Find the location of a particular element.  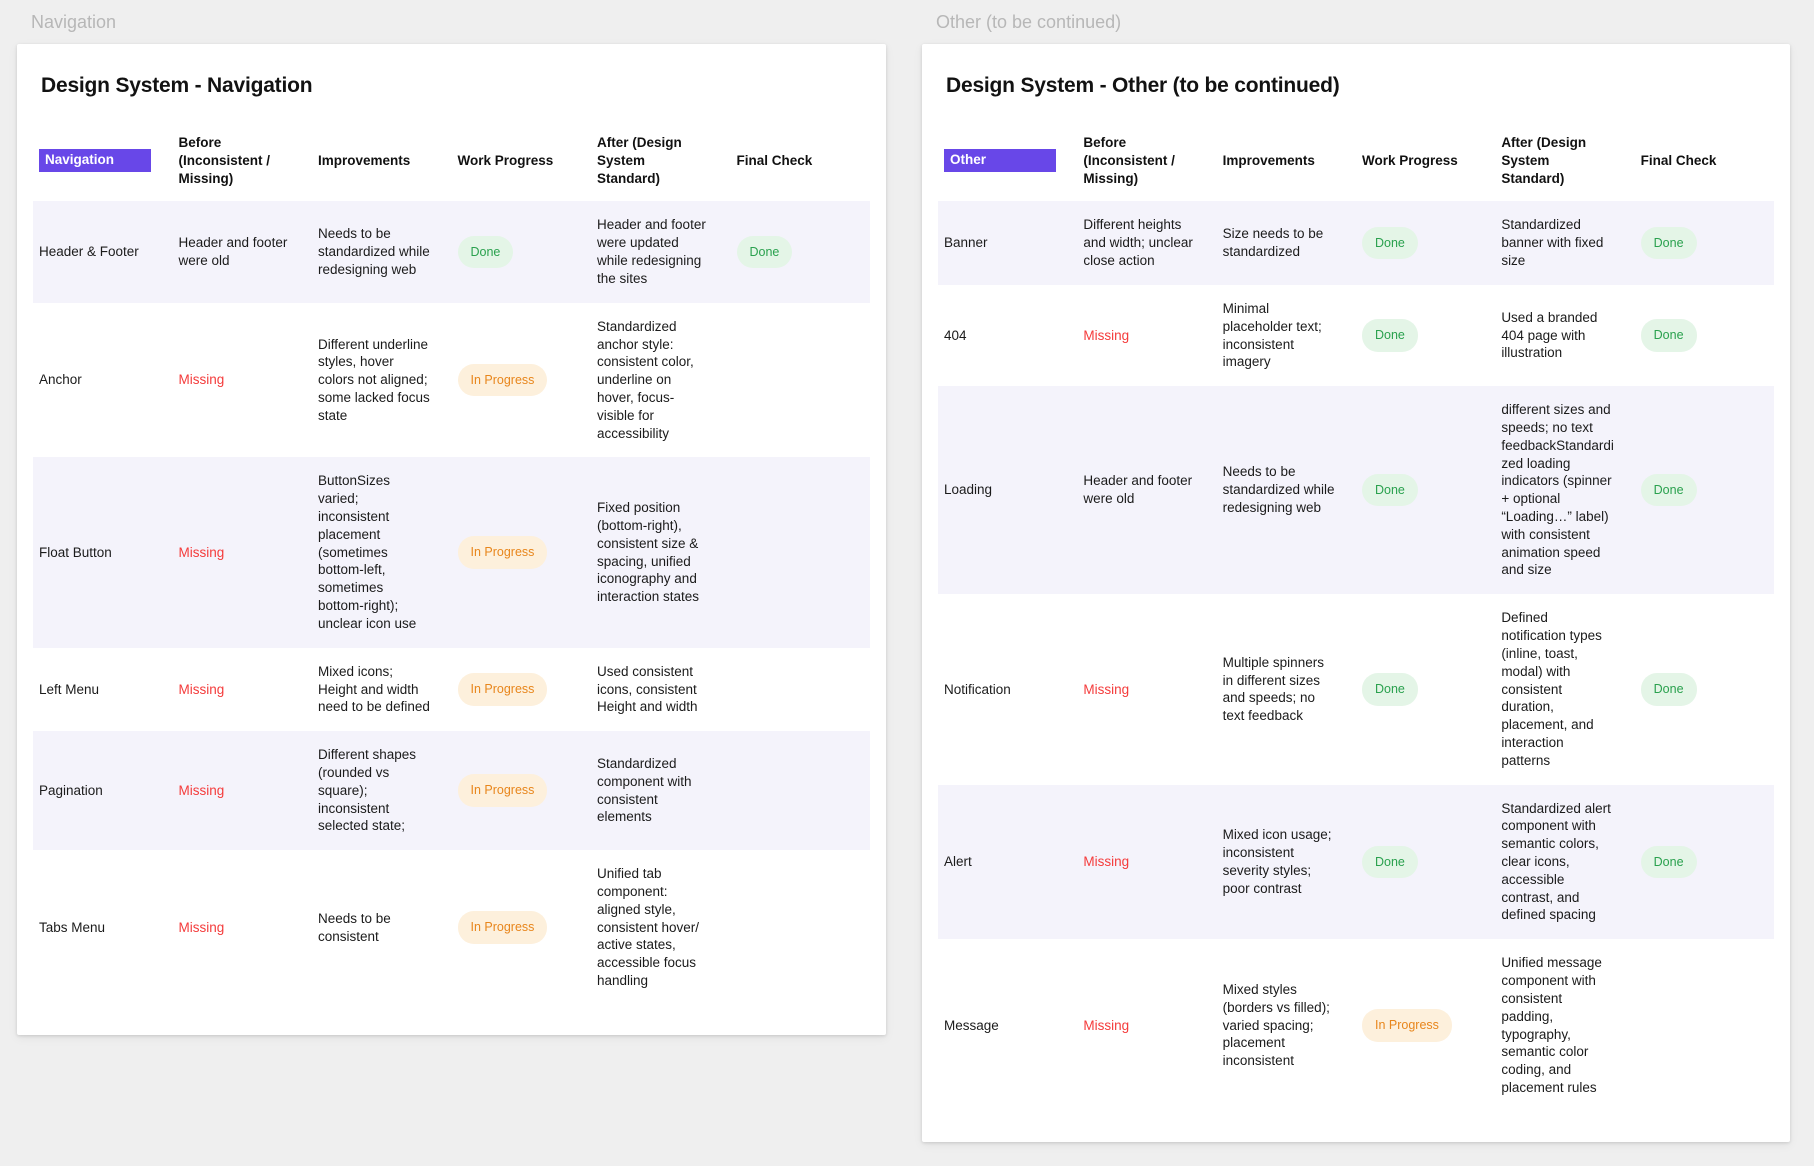

page-title: Design System - Other (to be continued) is located at coordinates (1143, 85).